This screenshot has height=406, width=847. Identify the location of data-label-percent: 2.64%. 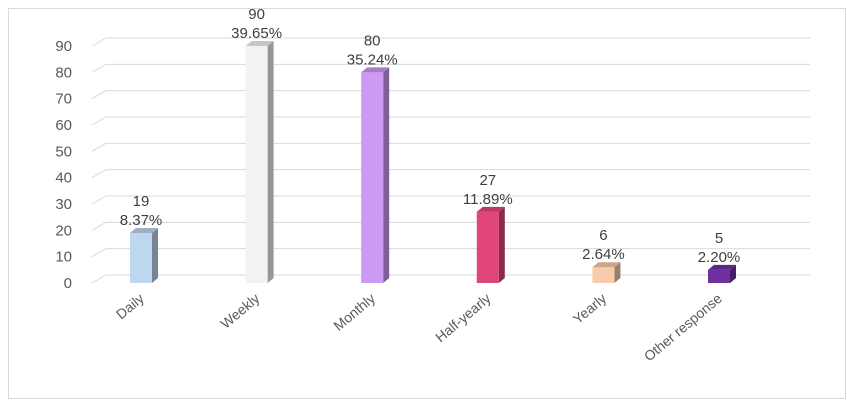
(603, 254).